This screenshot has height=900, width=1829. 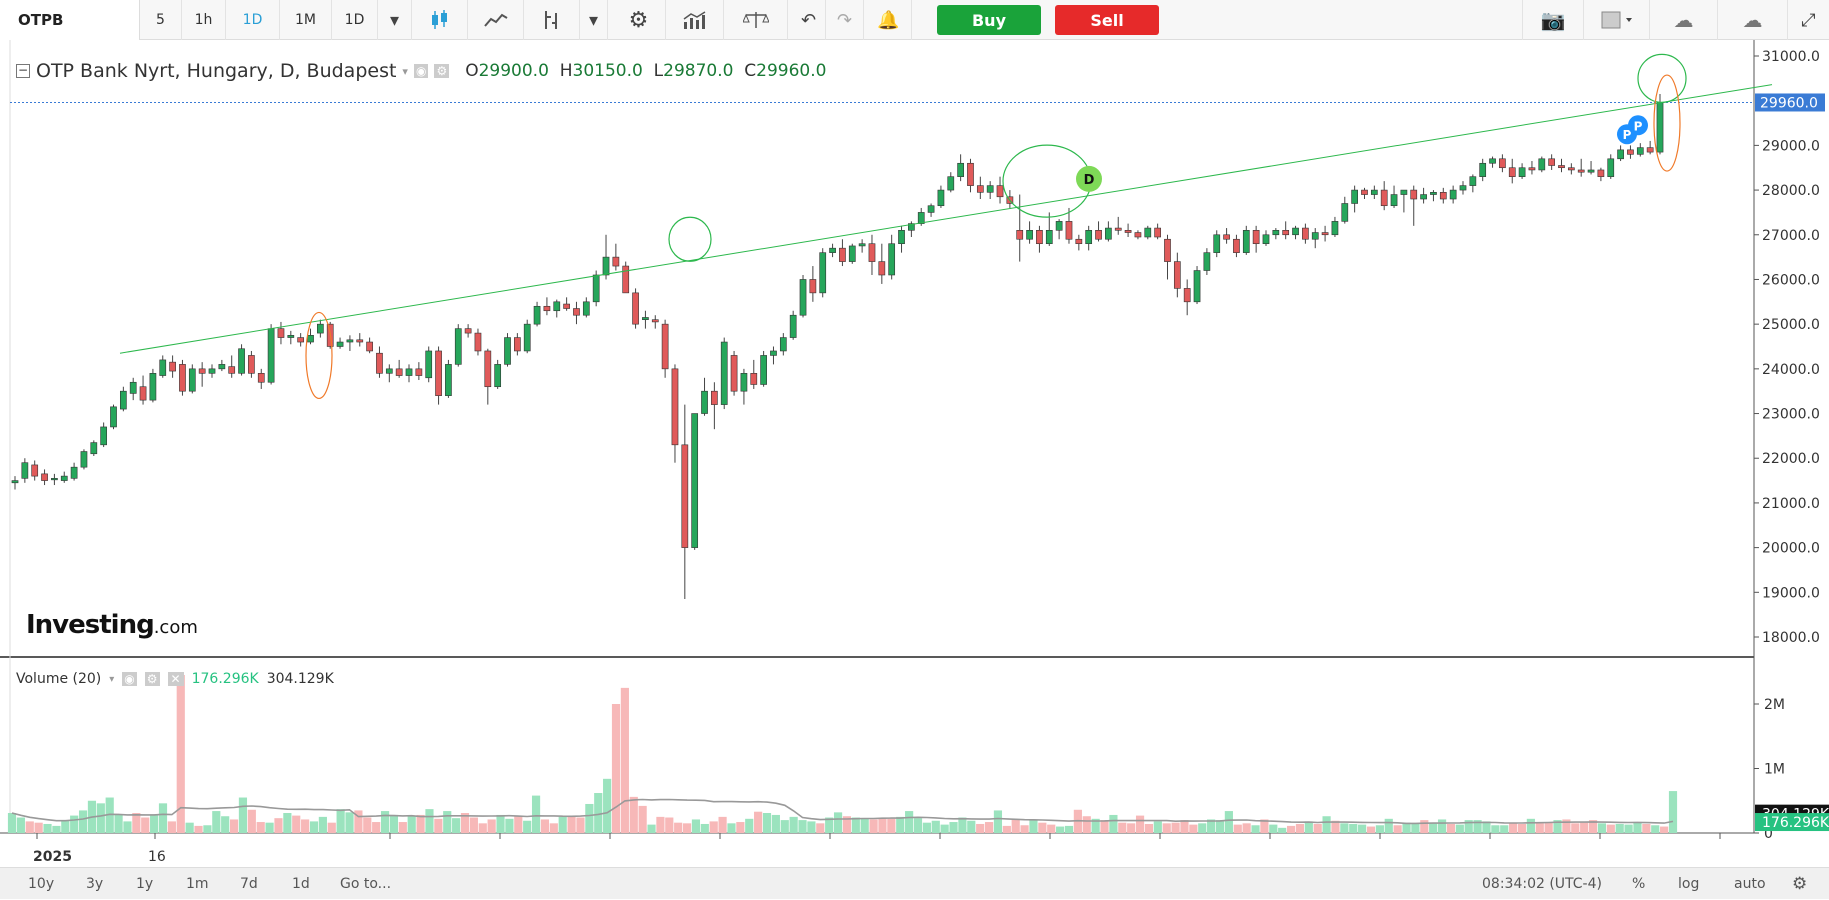 I want to click on dividend-marker-label: D, so click(x=1089, y=180).